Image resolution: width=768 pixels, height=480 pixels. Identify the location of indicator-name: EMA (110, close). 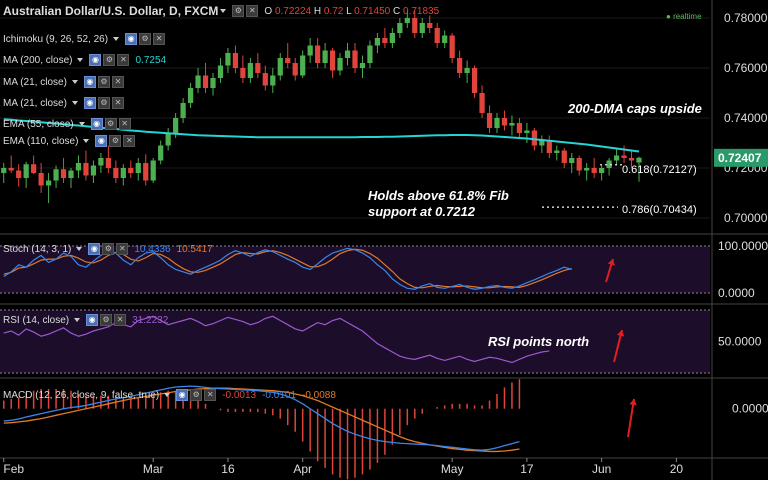
(41, 141).